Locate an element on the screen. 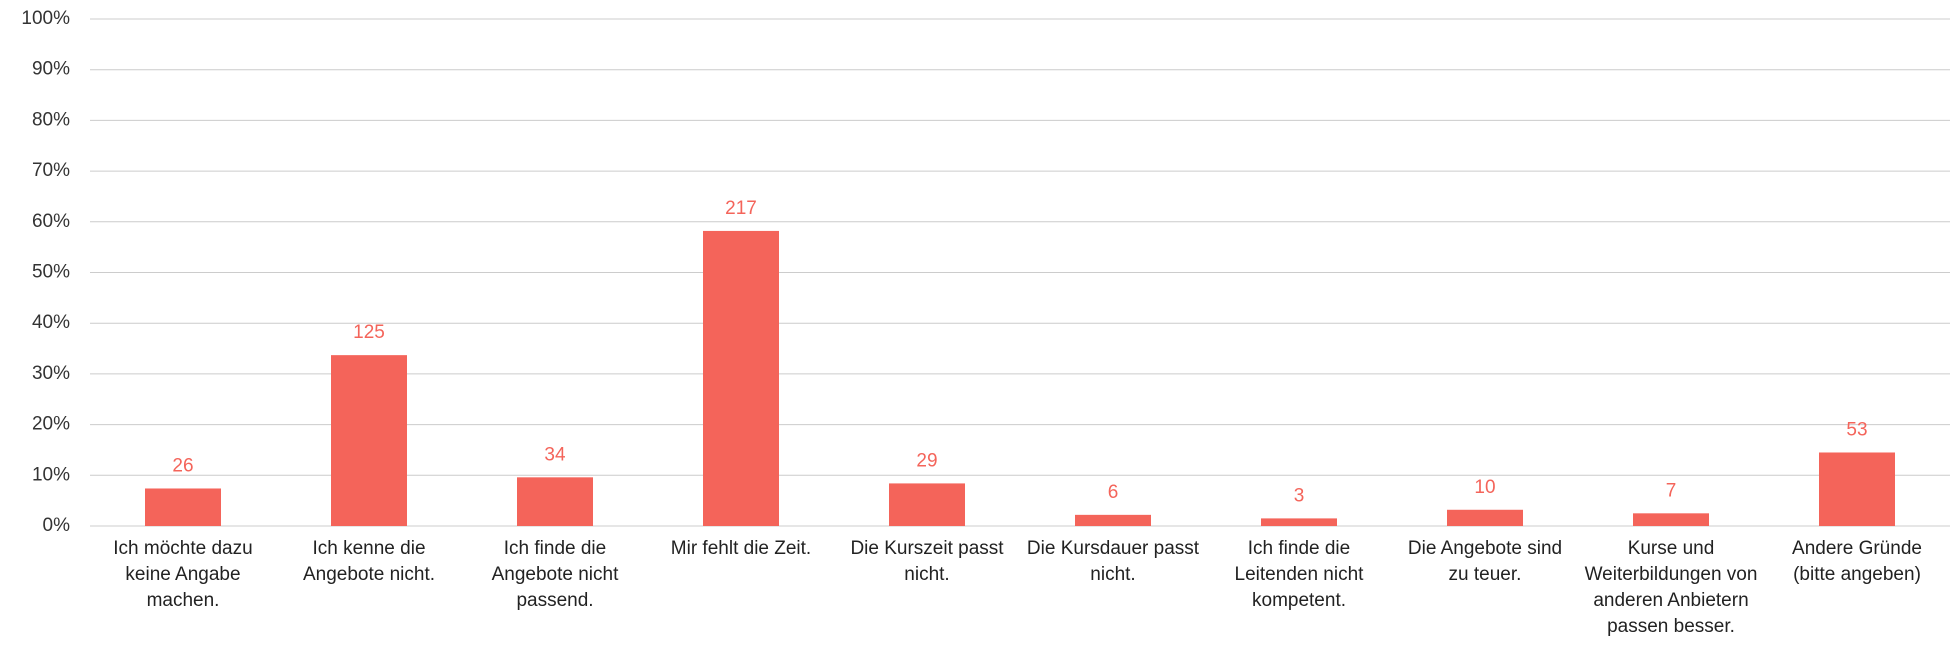  y-tick-label: 40% is located at coordinates (51, 322).